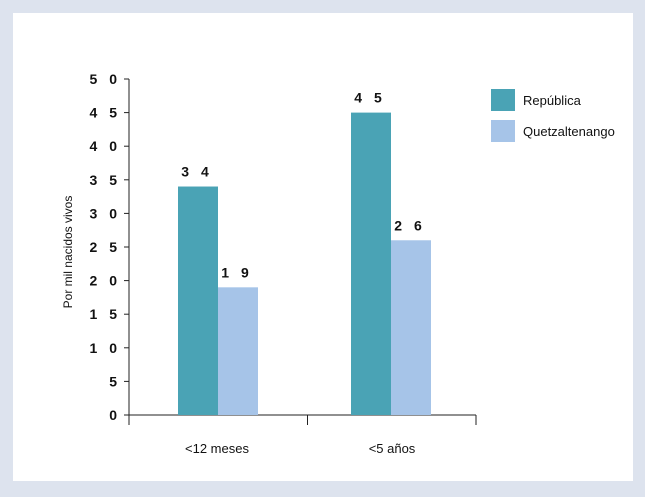 This screenshot has width=645, height=497. What do you see at coordinates (105, 213) in the screenshot?
I see `y-tick-label: 3 0` at bounding box center [105, 213].